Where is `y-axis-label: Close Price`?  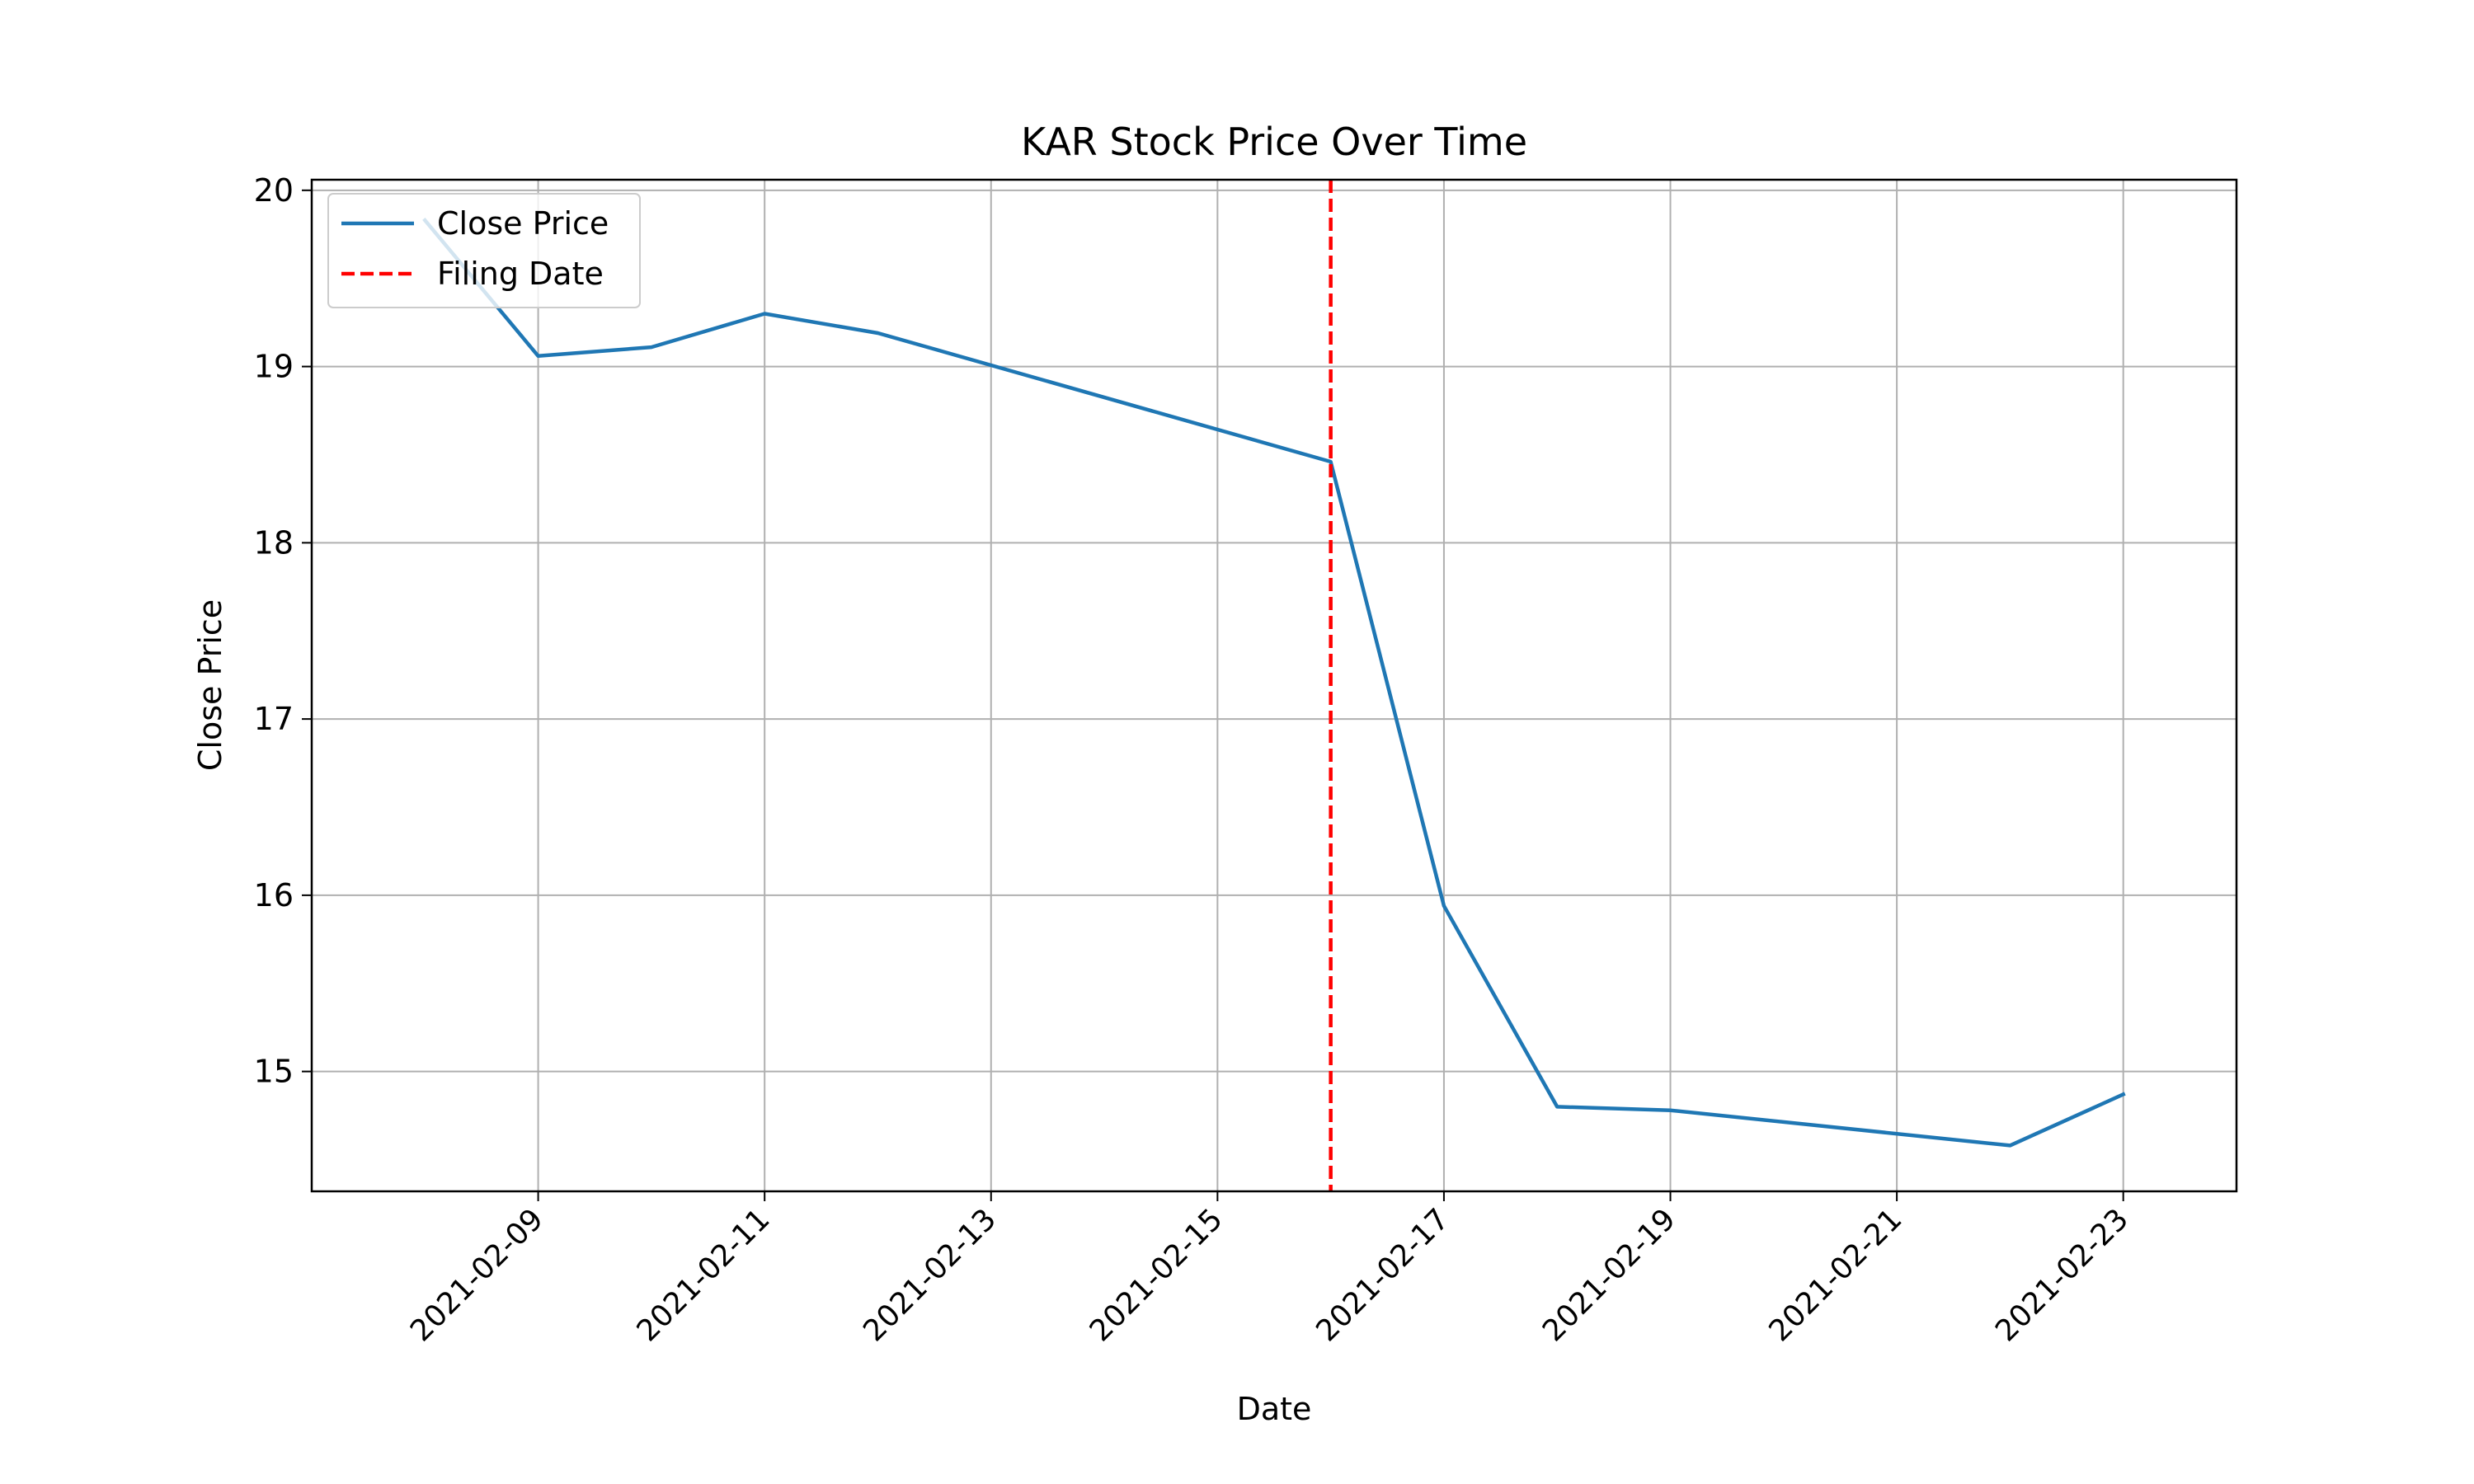
y-axis-label: Close Price is located at coordinates (210, 685).